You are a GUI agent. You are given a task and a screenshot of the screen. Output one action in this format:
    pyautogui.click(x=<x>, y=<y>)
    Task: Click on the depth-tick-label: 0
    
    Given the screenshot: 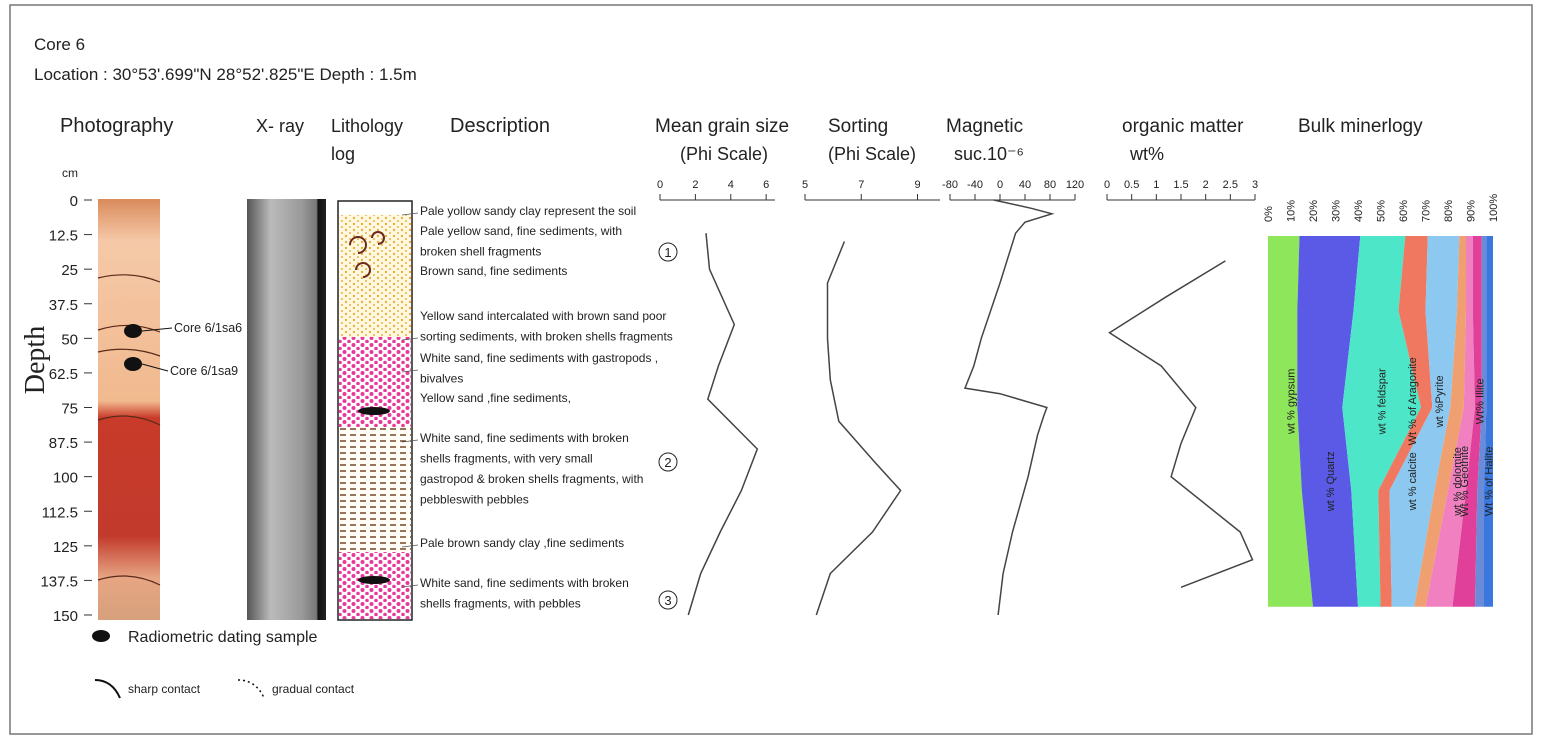 What is the action you would take?
    pyautogui.click(x=74, y=201)
    